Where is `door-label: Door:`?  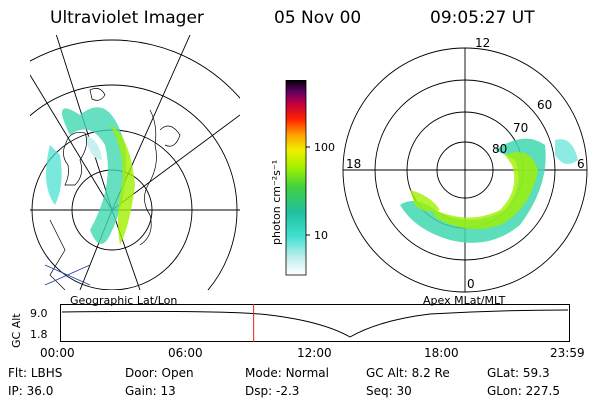
door-label: Door: is located at coordinates (141, 373).